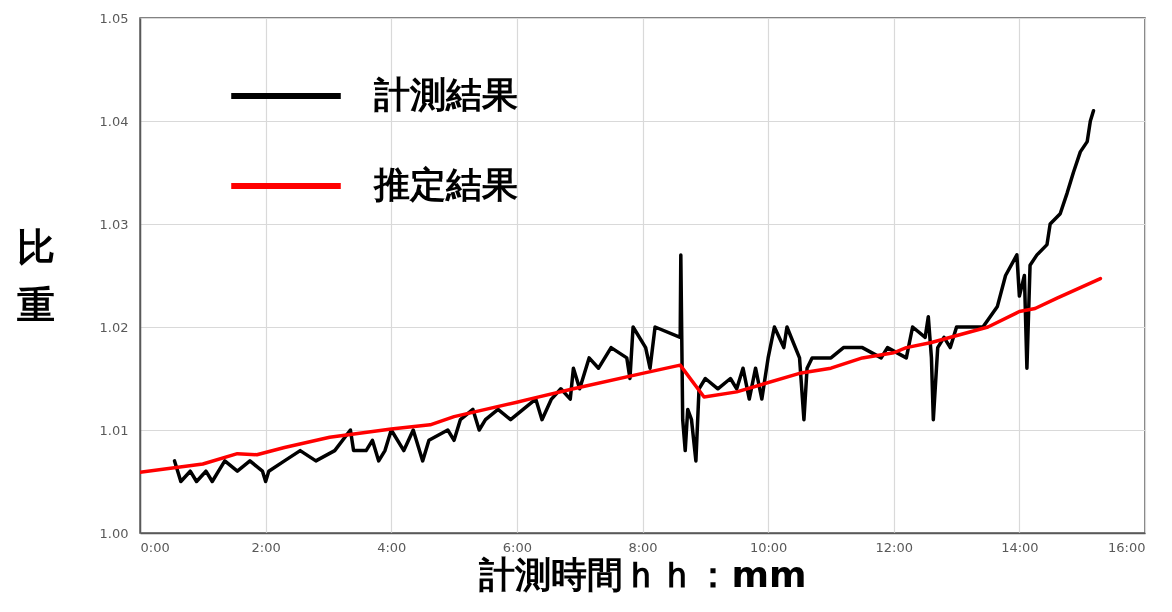 Image resolution: width=1172 pixels, height=612 pixels. I want to click on y-tick-label: 1.01, so click(114, 430).